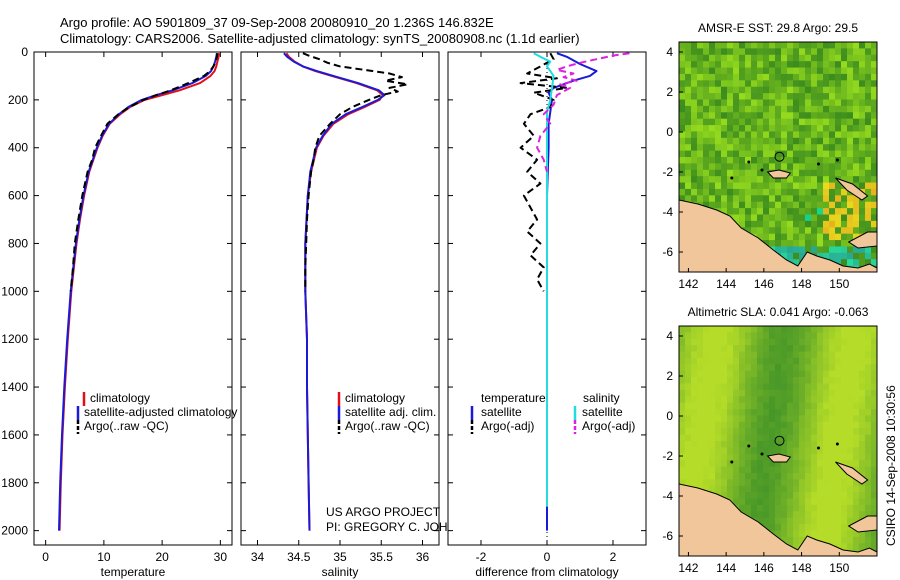  Describe the element at coordinates (667, 496) in the screenshot. I see `map-y-tick-label: -4` at that location.